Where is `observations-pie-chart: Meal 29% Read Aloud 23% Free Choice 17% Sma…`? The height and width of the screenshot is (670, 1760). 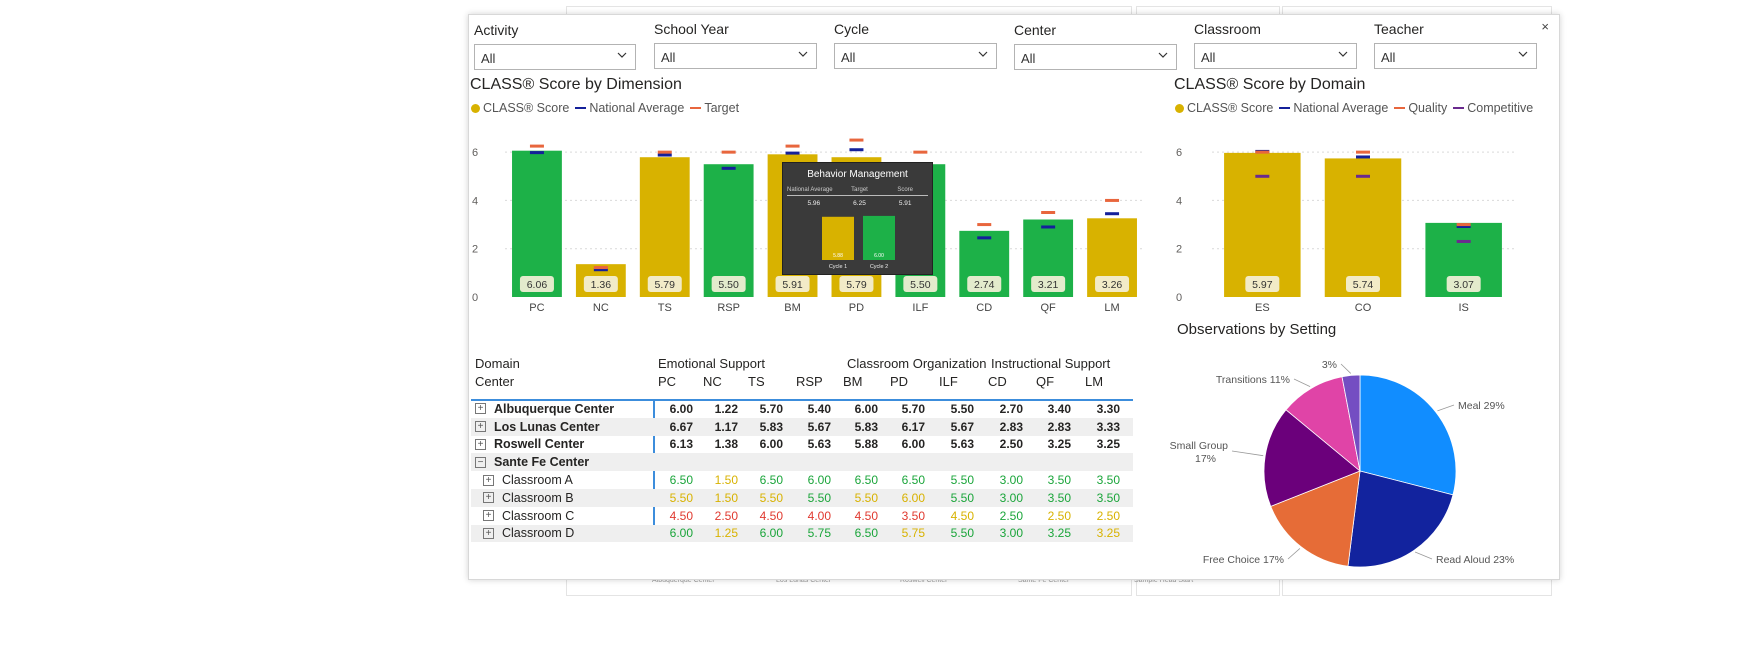
observations-pie-chart: Meal 29% Read Aloud 23% Free Choice 17% Sma… is located at coordinates (1360, 460).